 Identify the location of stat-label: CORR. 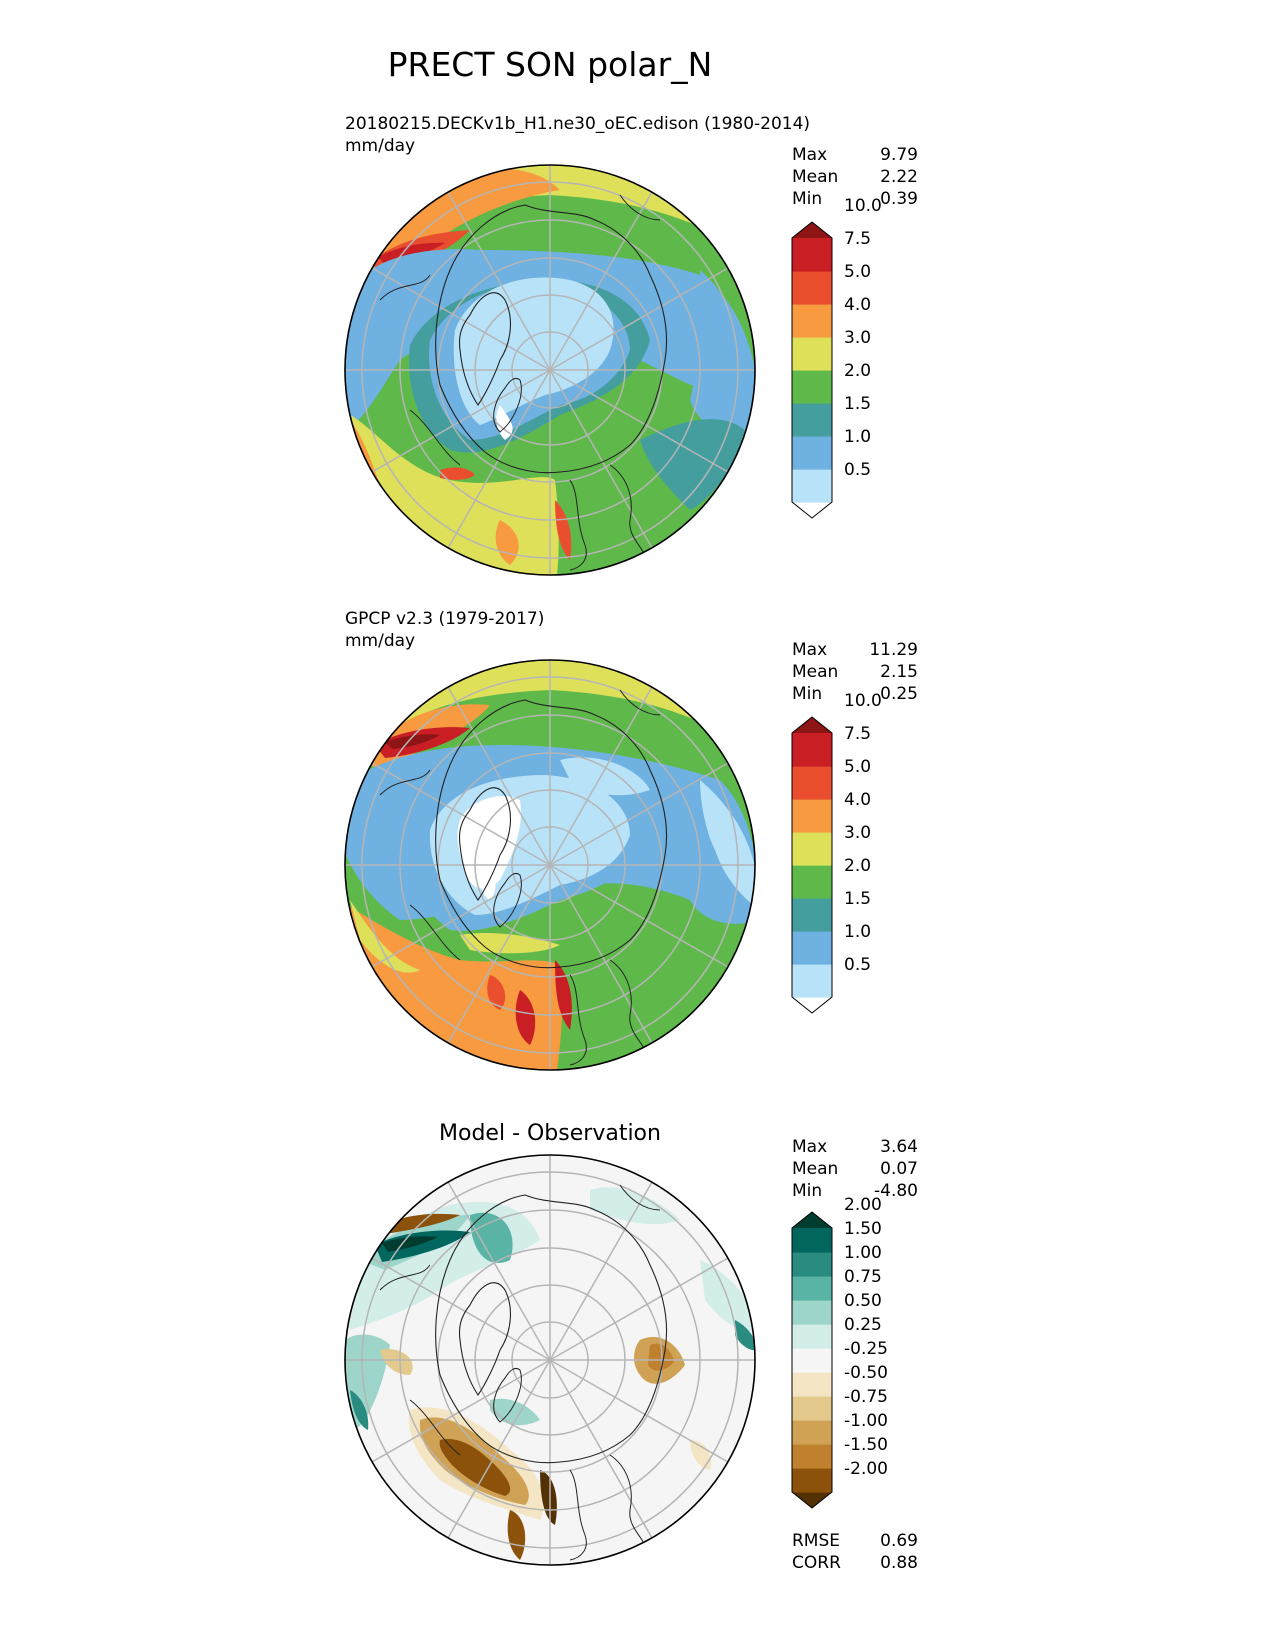
(816, 1563).